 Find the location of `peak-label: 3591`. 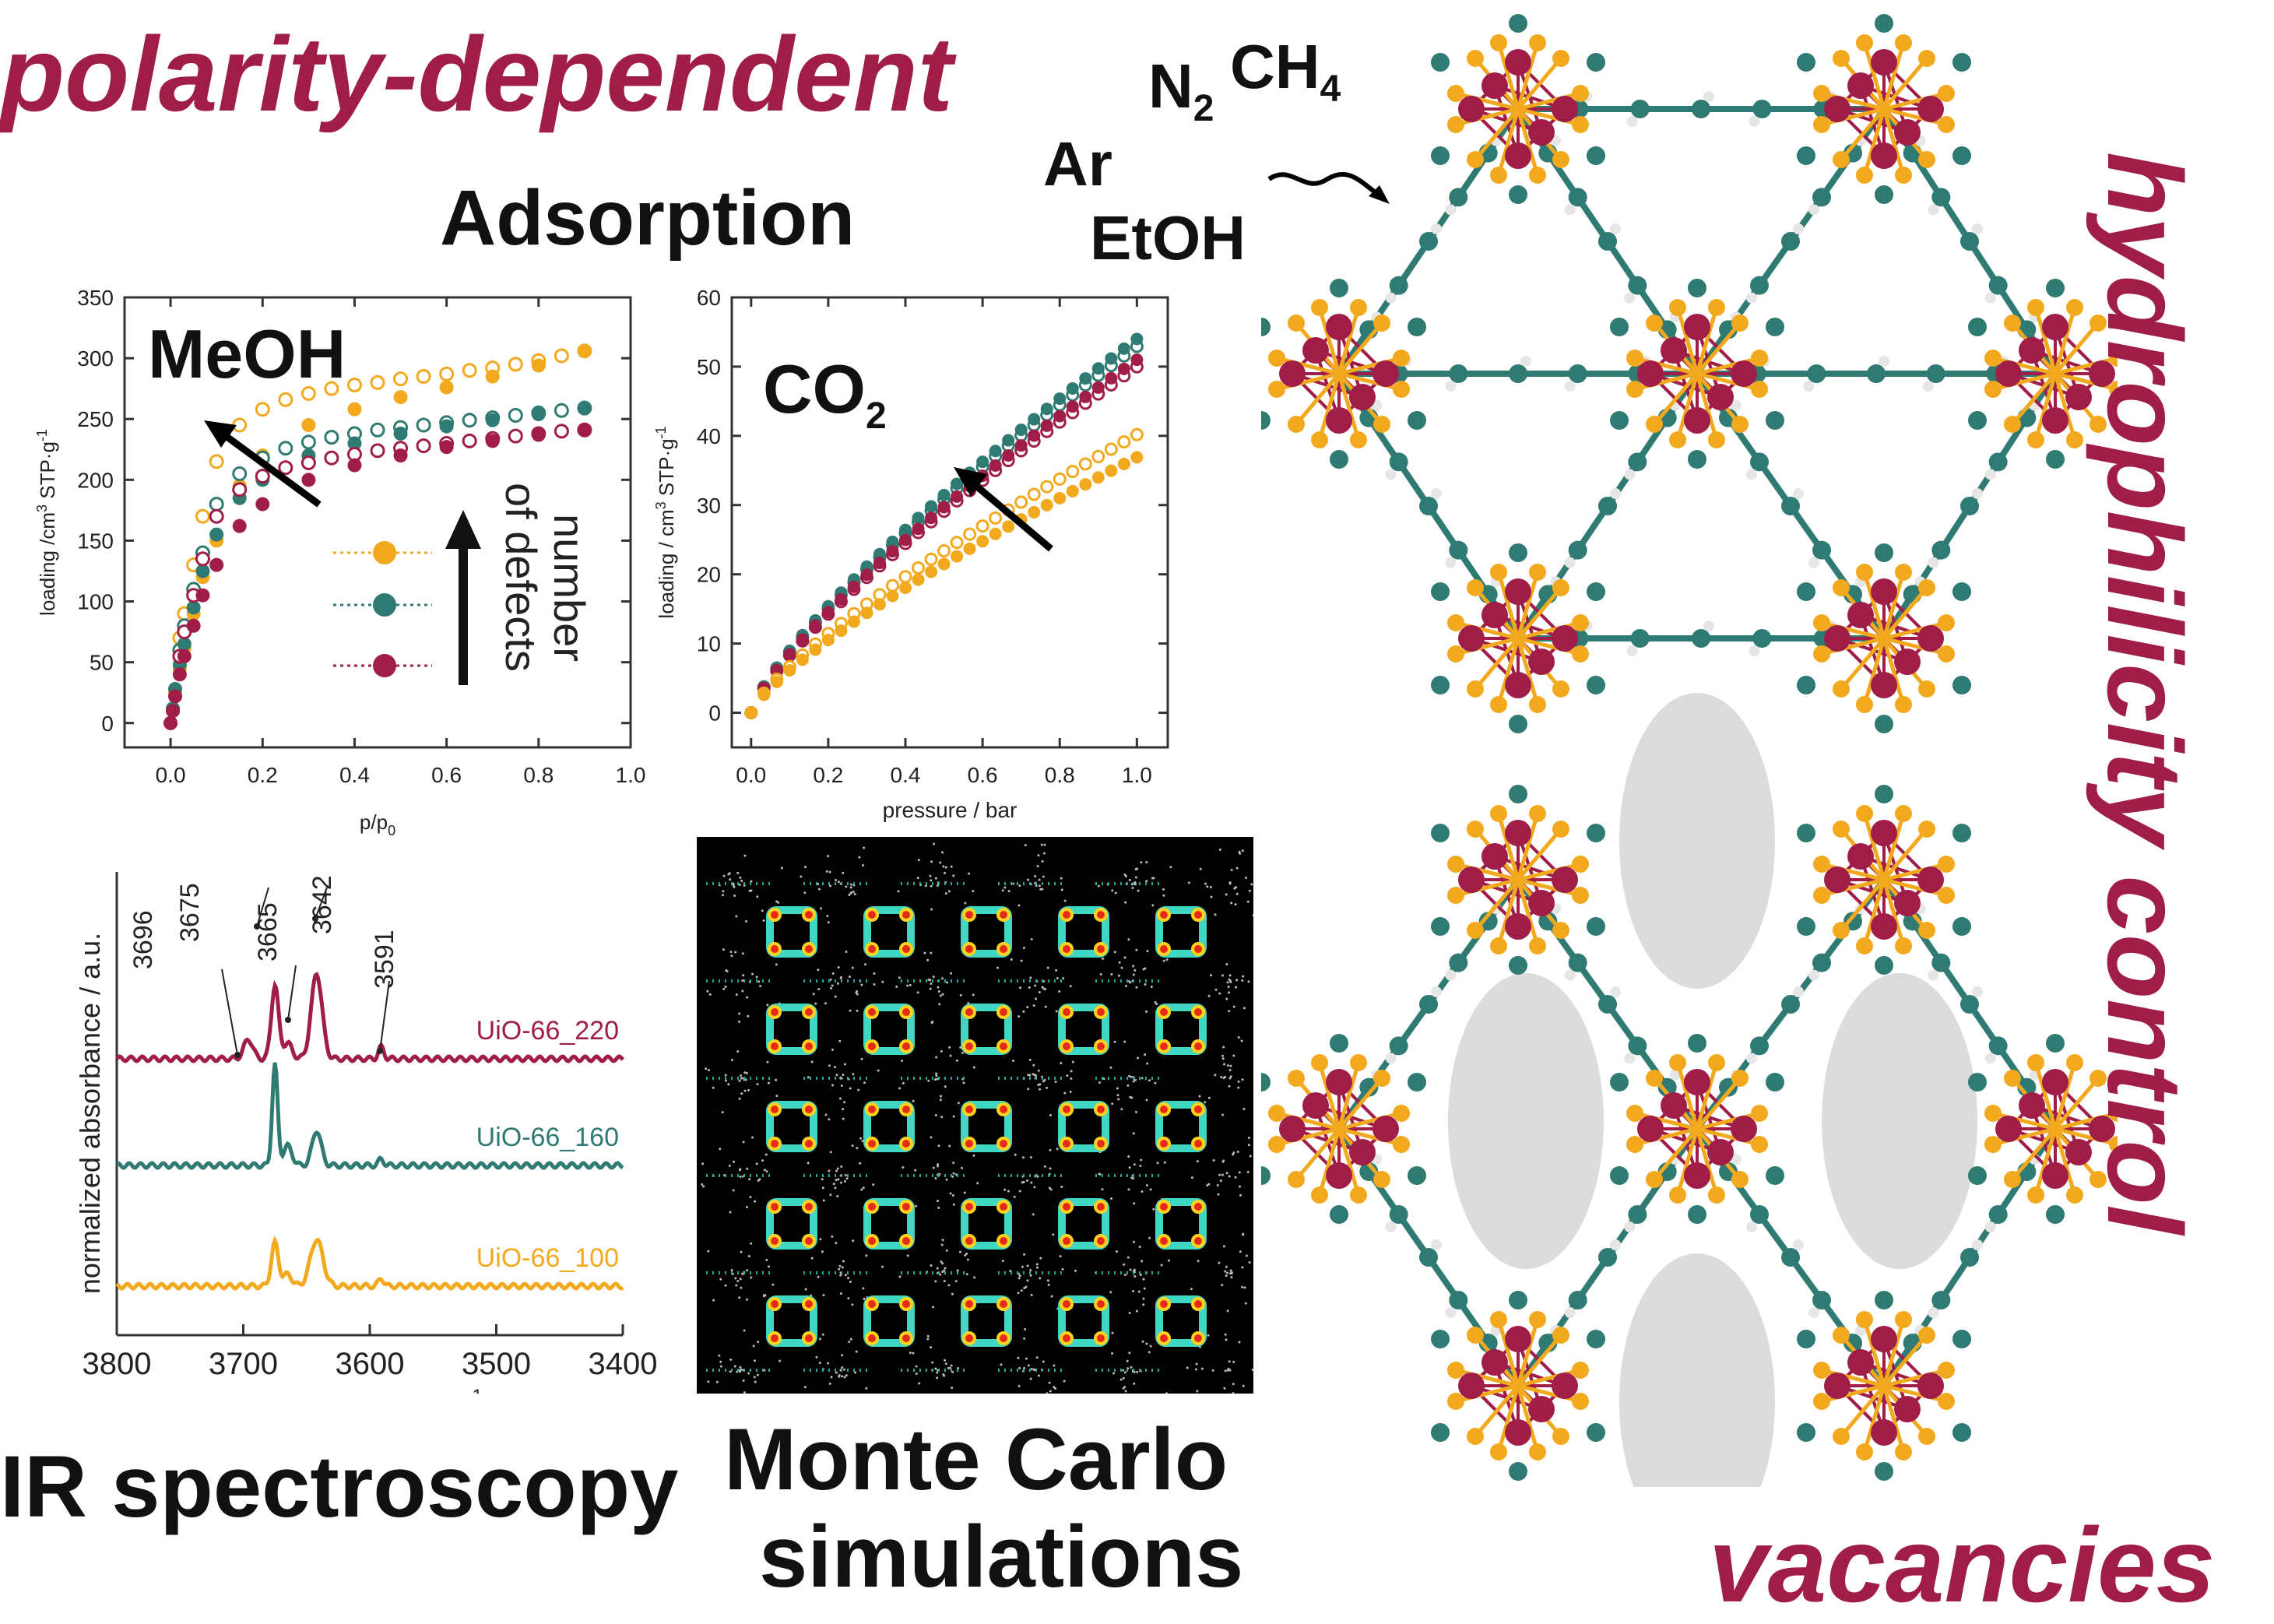

peak-label: 3591 is located at coordinates (384, 960).